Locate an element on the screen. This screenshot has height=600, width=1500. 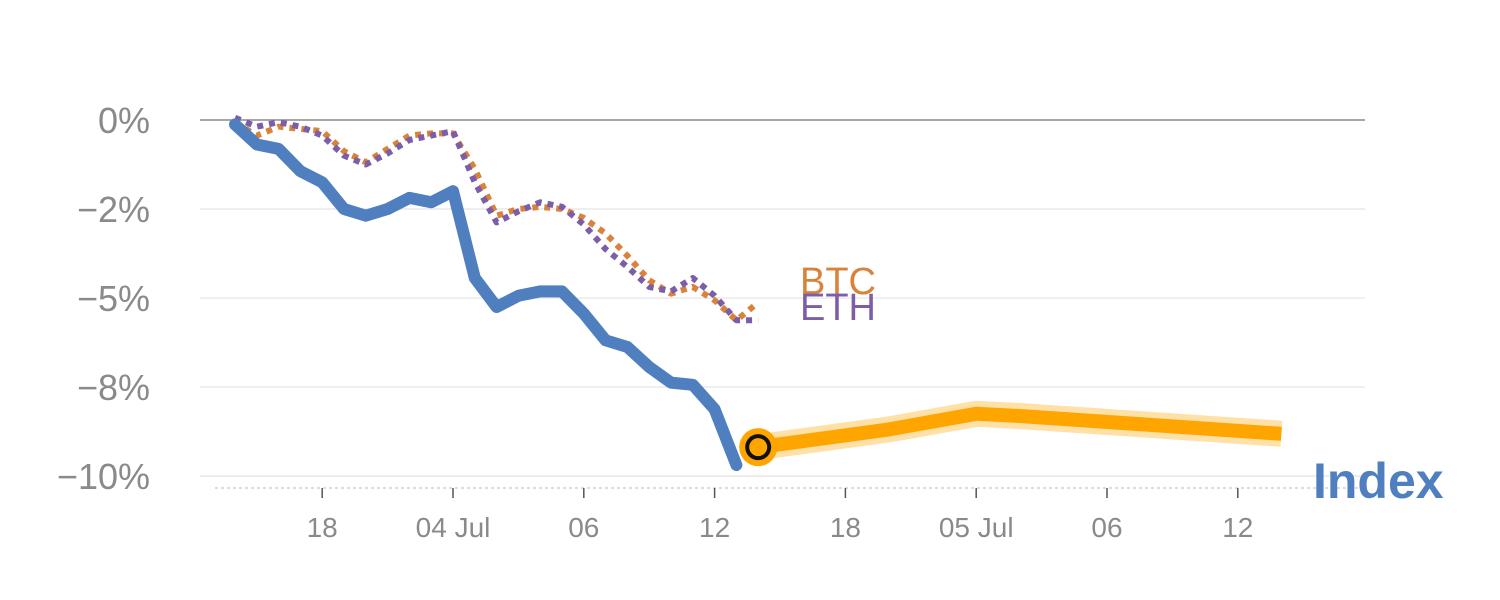
current-point-marker-ring is located at coordinates (758, 447).